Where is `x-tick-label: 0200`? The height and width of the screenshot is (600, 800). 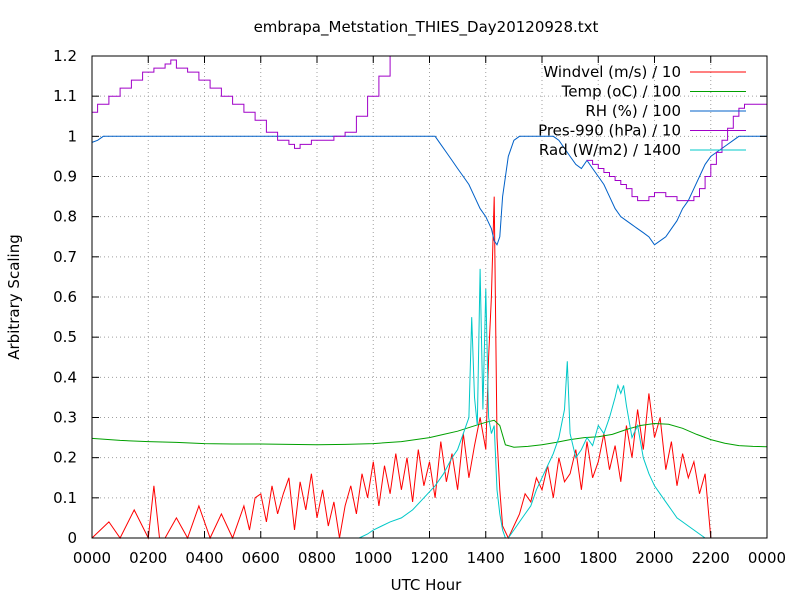 x-tick-label: 0200 is located at coordinates (148, 558).